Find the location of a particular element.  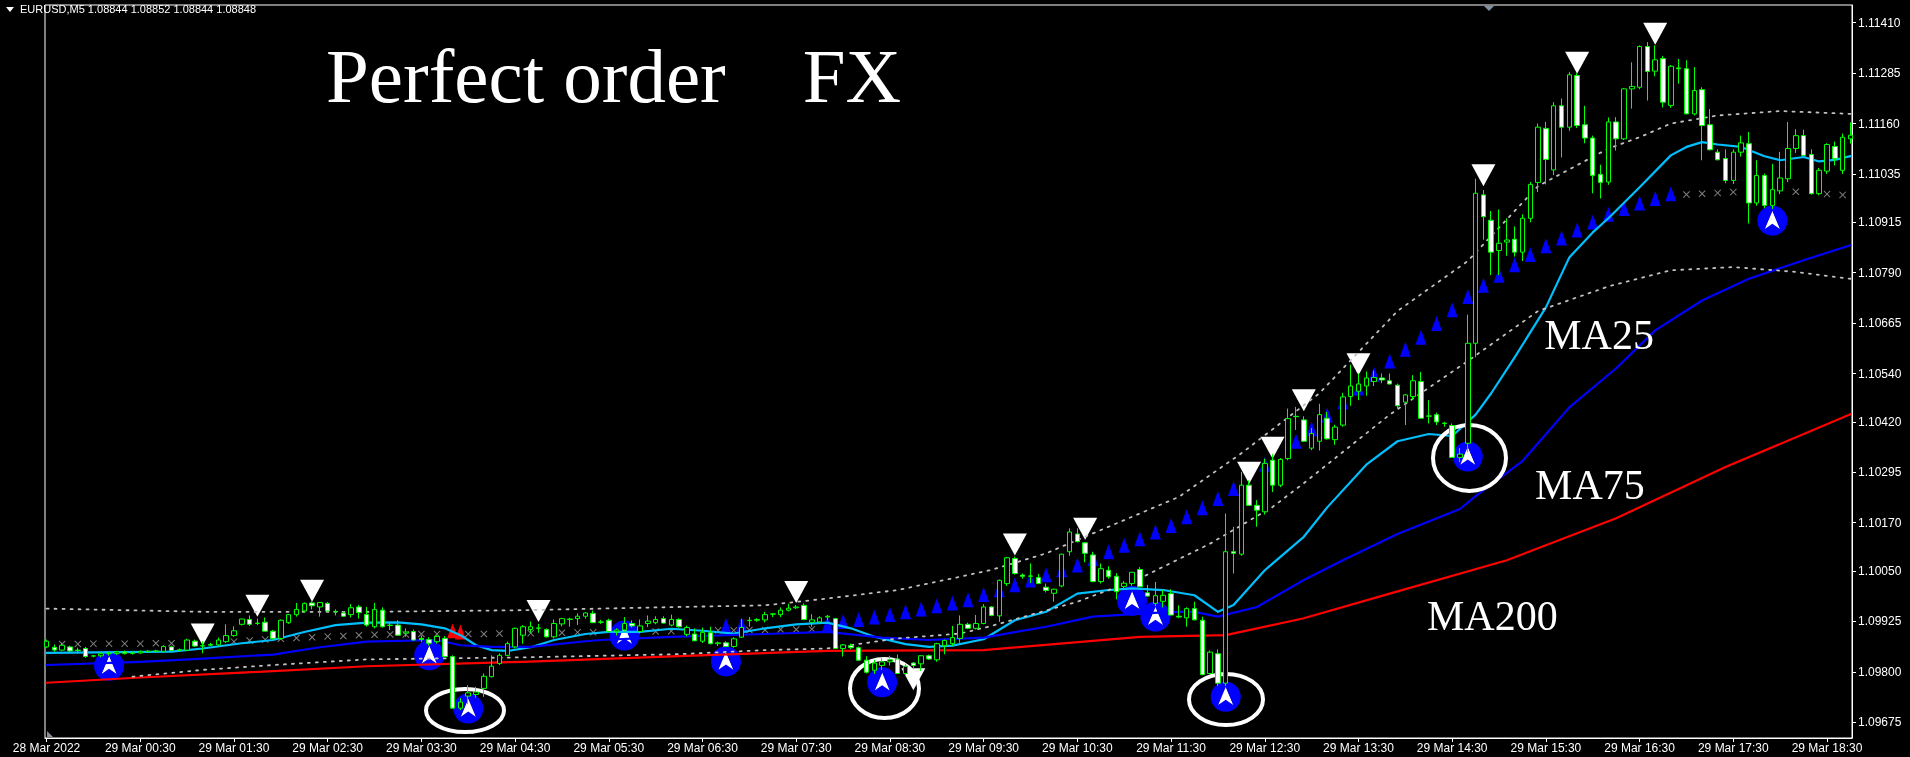

x-tick-label: 29 Mar 16:30 is located at coordinates (1640, 748).